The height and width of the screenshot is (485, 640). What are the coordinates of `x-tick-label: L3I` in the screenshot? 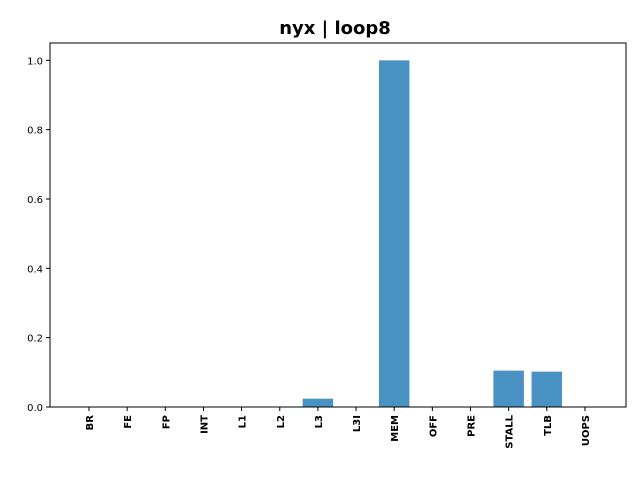 It's located at (357, 423).